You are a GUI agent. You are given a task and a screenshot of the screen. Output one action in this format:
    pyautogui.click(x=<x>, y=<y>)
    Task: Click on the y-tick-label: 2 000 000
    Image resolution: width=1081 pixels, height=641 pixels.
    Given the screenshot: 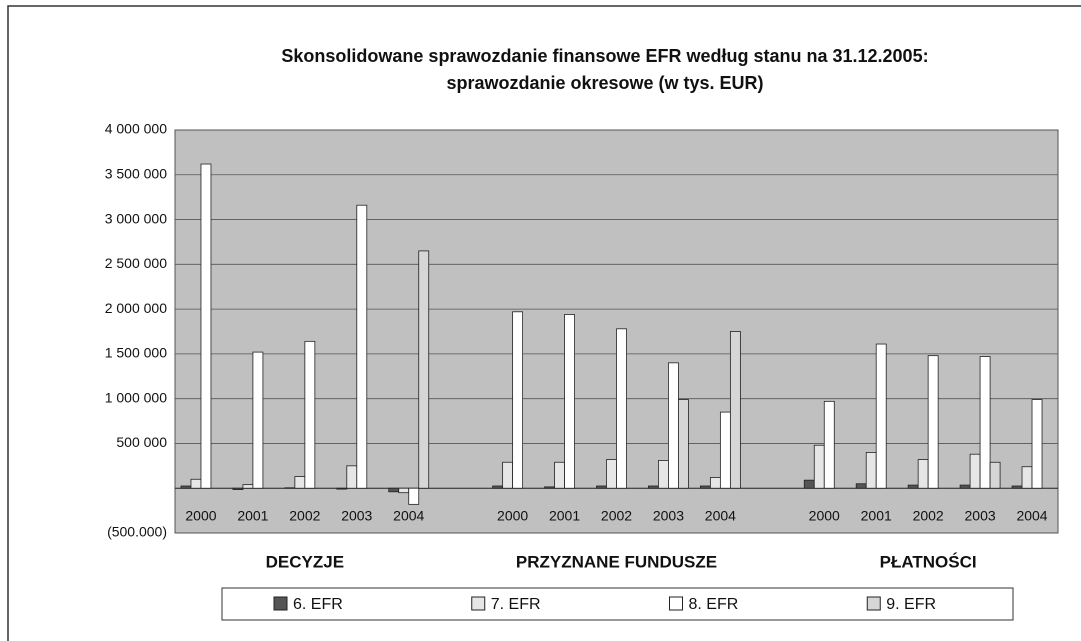 What is the action you would take?
    pyautogui.click(x=136, y=308)
    